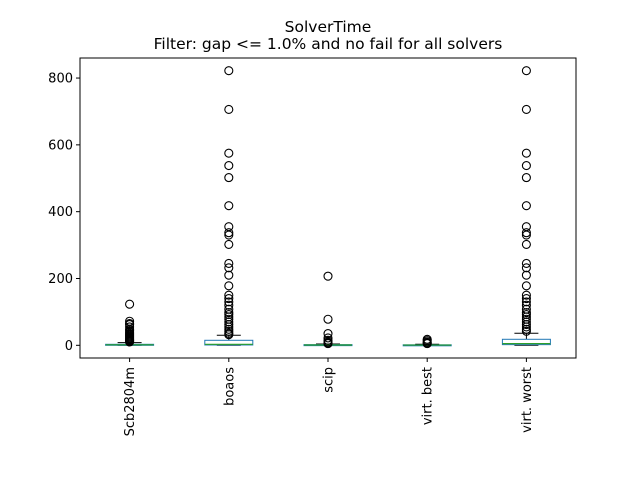  I want to click on y-tick-label: 0, so click(69, 346).